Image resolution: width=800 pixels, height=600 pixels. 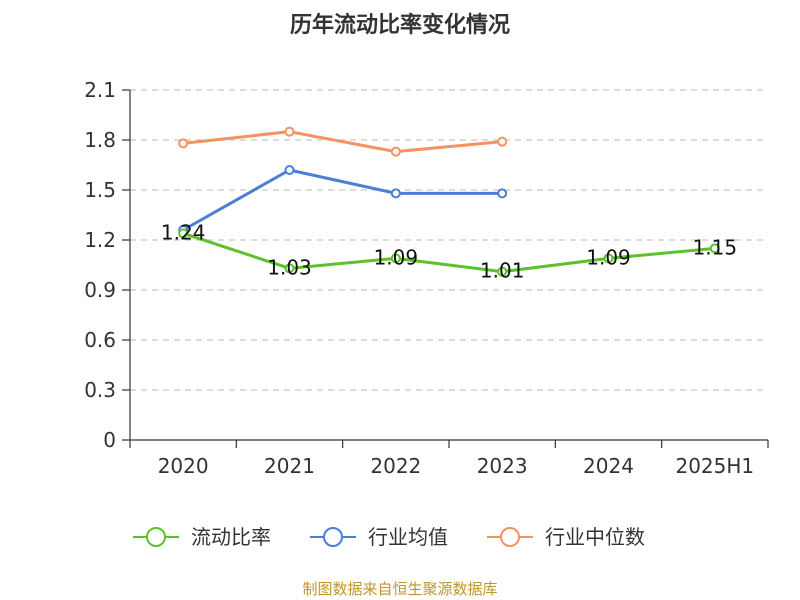 I want to click on legend-label: 行业均值, so click(x=408, y=537).